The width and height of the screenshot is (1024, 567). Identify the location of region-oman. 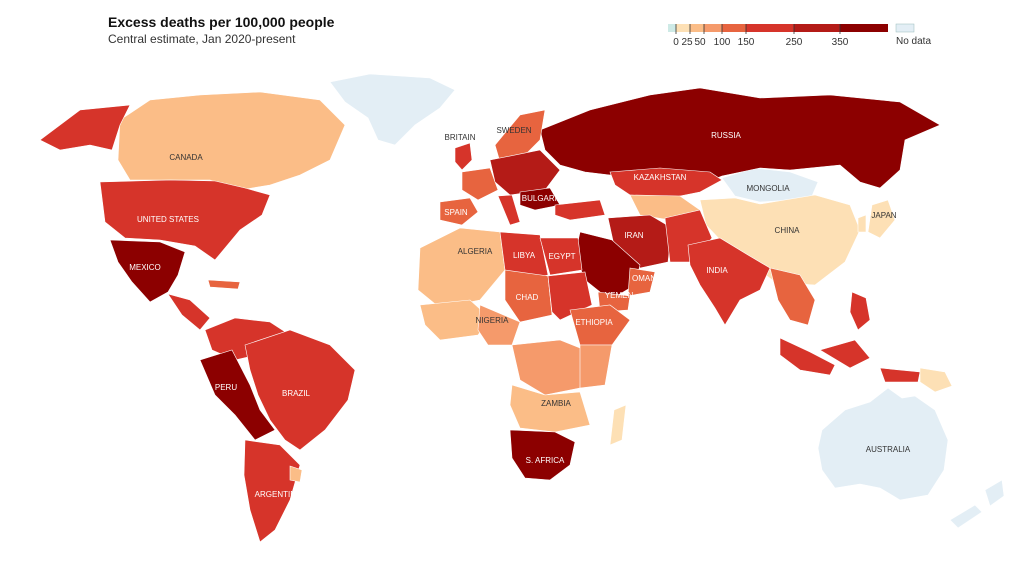
(641, 282).